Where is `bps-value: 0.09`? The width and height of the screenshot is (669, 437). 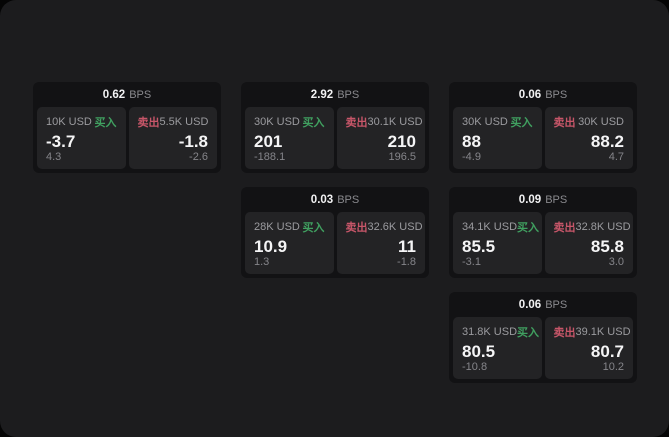
bps-value: 0.09 is located at coordinates (530, 199).